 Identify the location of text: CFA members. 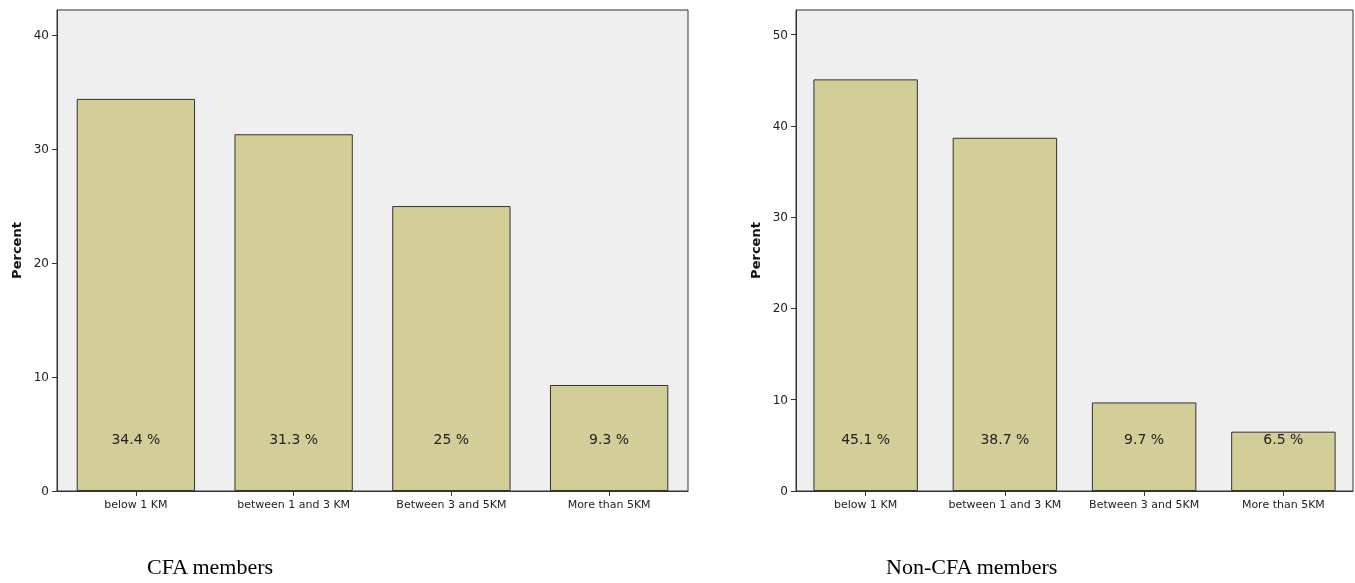
(210, 566).